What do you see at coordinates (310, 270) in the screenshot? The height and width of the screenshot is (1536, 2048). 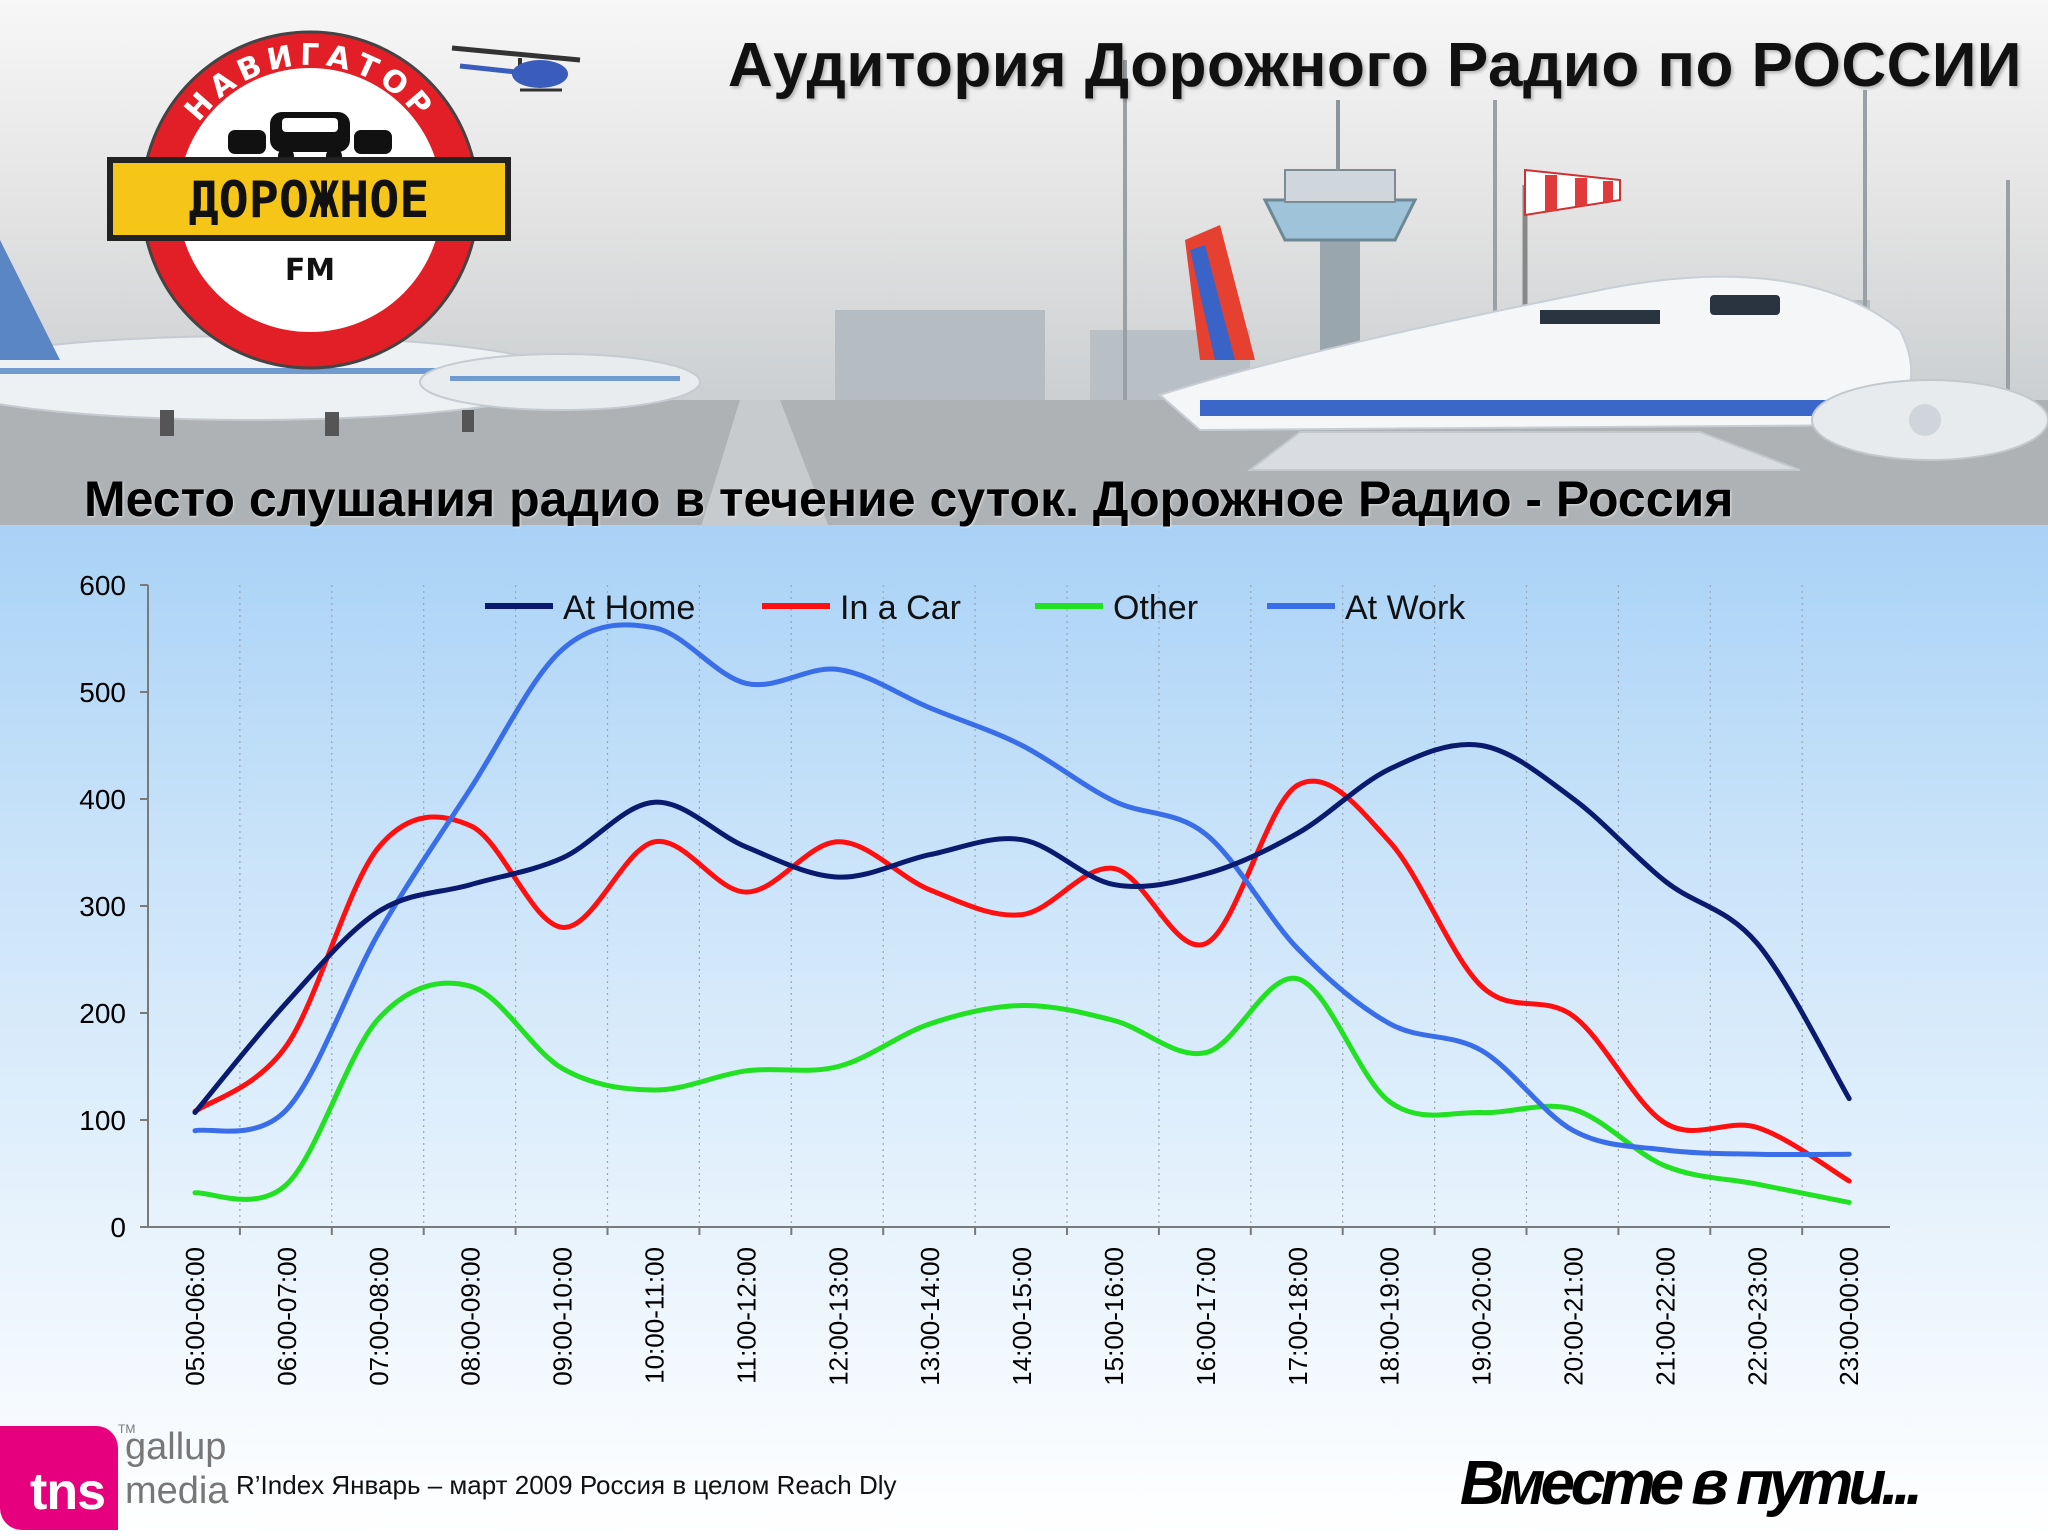 I see `logo-fm: FM` at bounding box center [310, 270].